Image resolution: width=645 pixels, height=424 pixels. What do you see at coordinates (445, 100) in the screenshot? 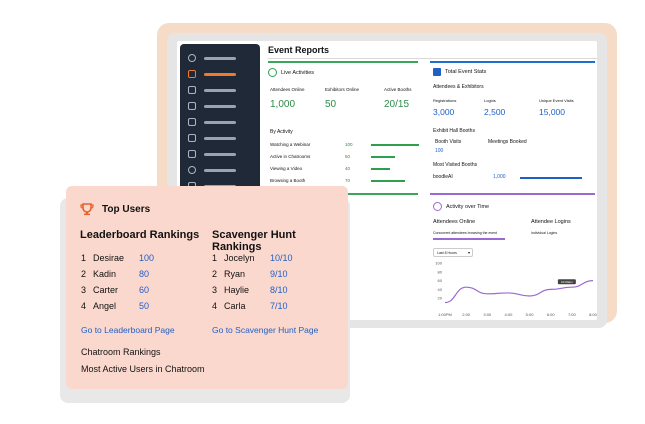
I see `stat-label: Registrations` at bounding box center [445, 100].